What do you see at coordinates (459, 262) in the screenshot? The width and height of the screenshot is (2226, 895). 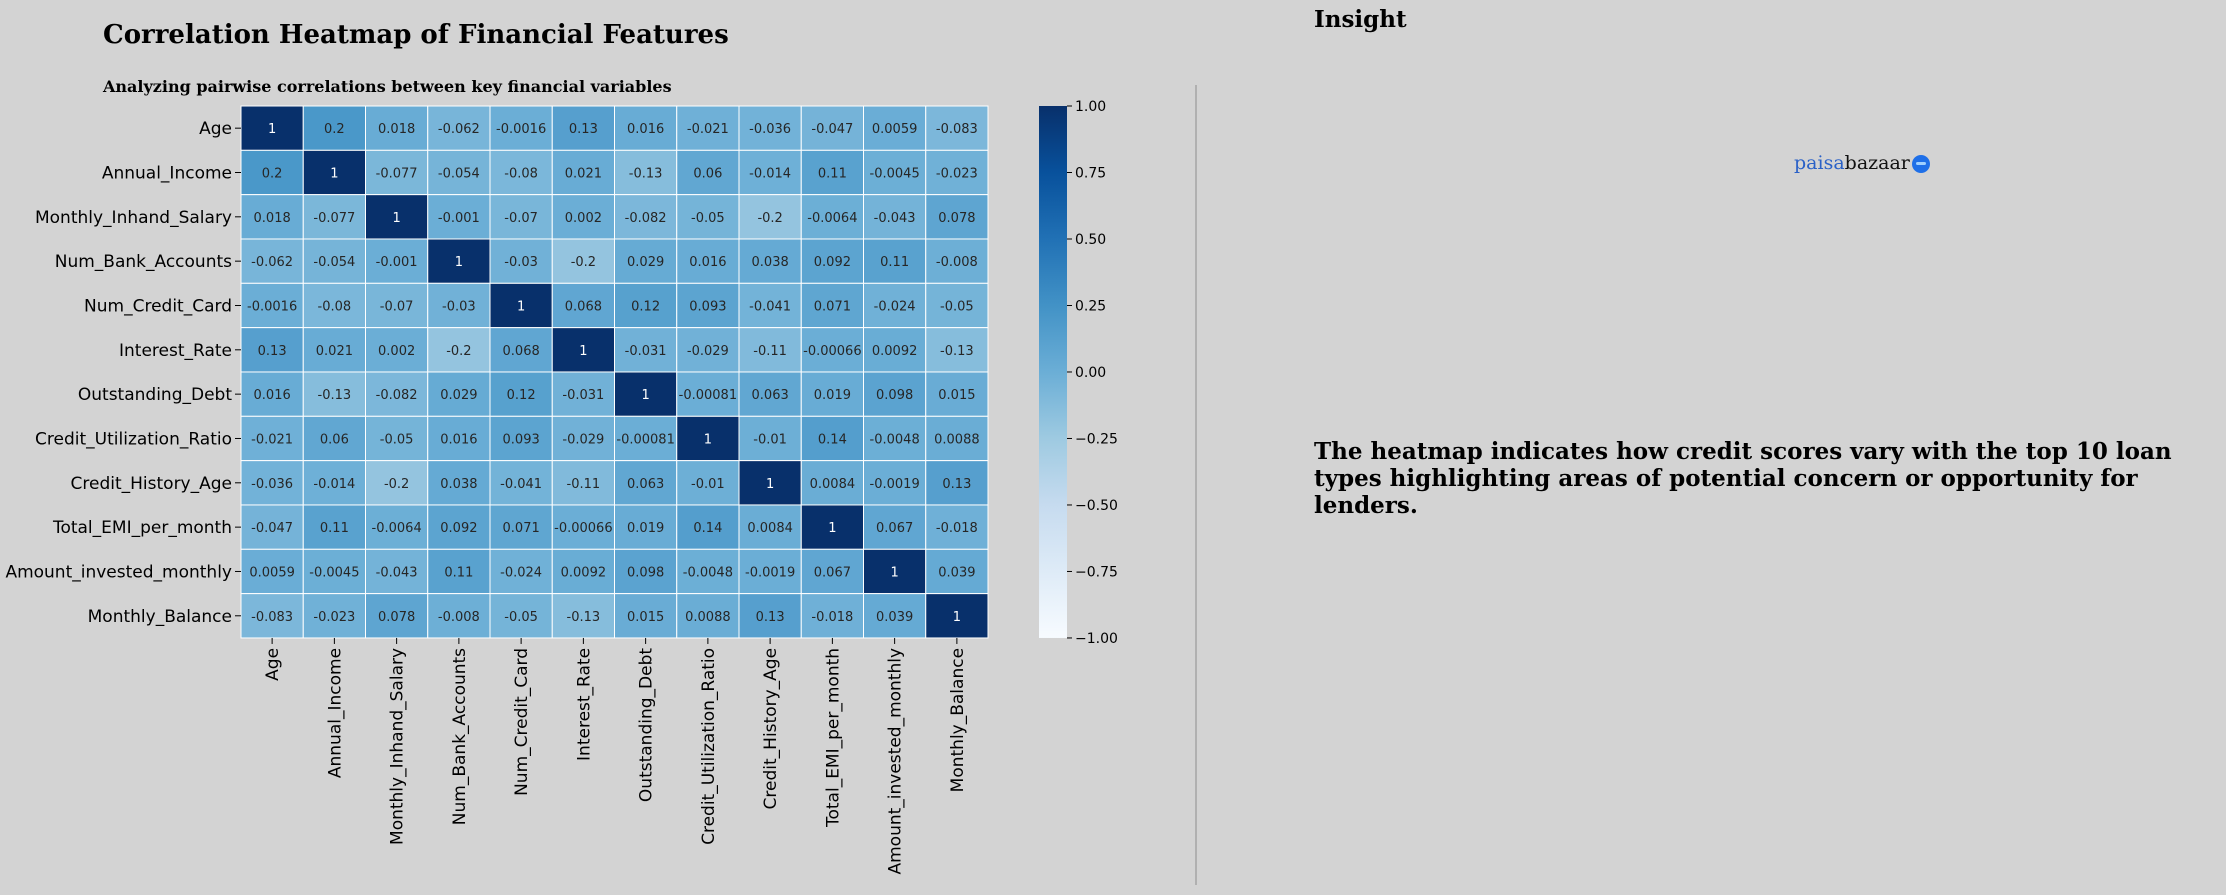 I see `cell-label-3-3: 1` at bounding box center [459, 262].